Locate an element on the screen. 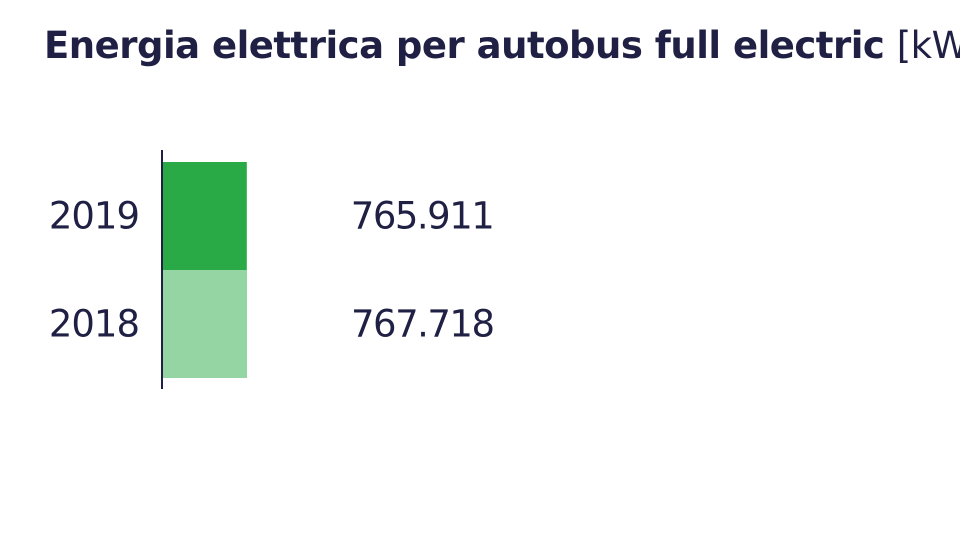 The width and height of the screenshot is (960, 540). chart-unit: [kWh] is located at coordinates (928, 45).